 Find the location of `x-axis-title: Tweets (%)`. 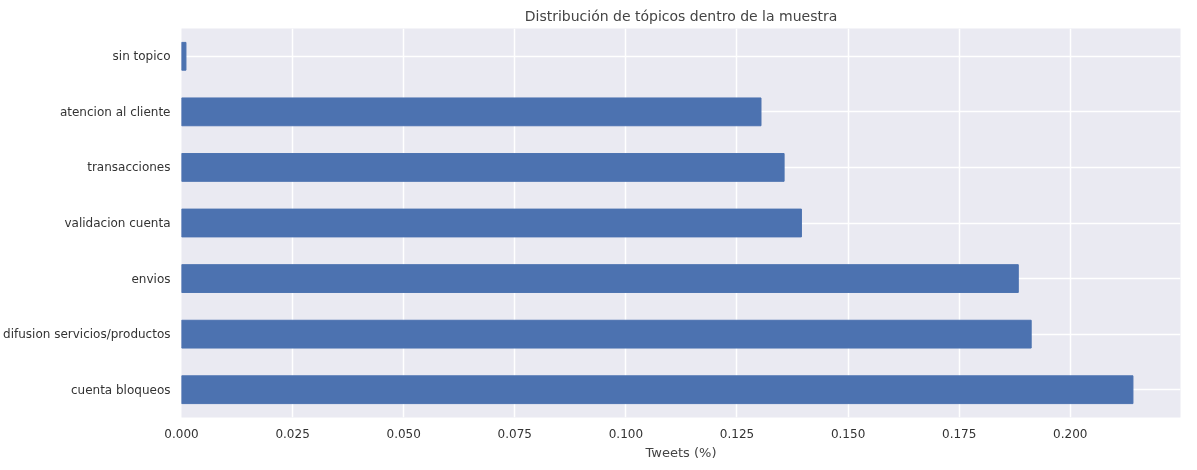

x-axis-title: Tweets (%) is located at coordinates (680, 452).